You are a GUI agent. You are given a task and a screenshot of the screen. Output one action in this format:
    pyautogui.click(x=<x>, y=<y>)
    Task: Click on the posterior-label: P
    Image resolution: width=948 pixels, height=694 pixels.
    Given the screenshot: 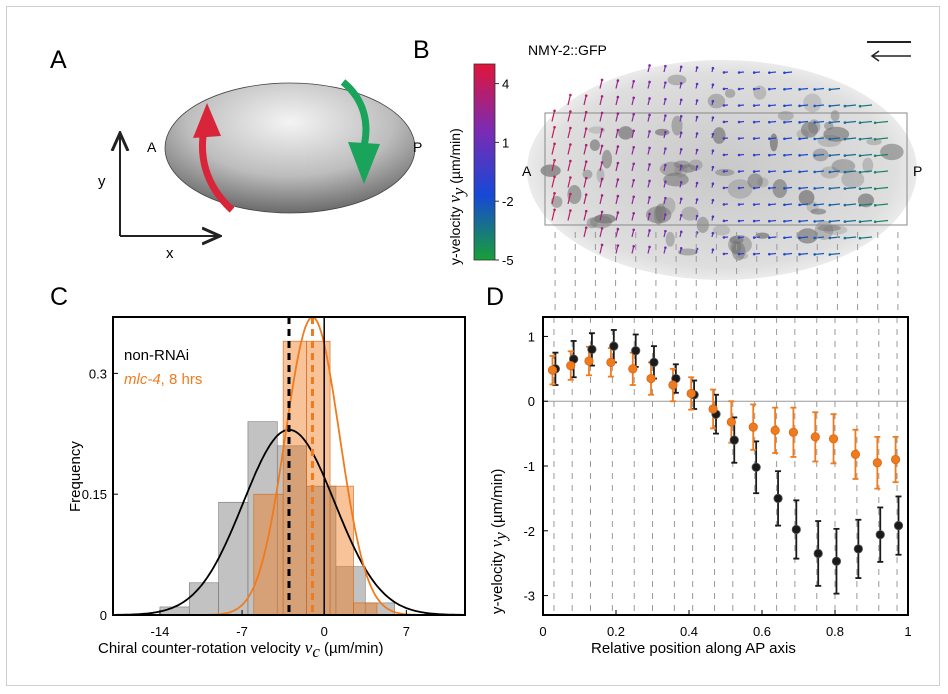 What is the action you would take?
    pyautogui.click(x=417, y=147)
    